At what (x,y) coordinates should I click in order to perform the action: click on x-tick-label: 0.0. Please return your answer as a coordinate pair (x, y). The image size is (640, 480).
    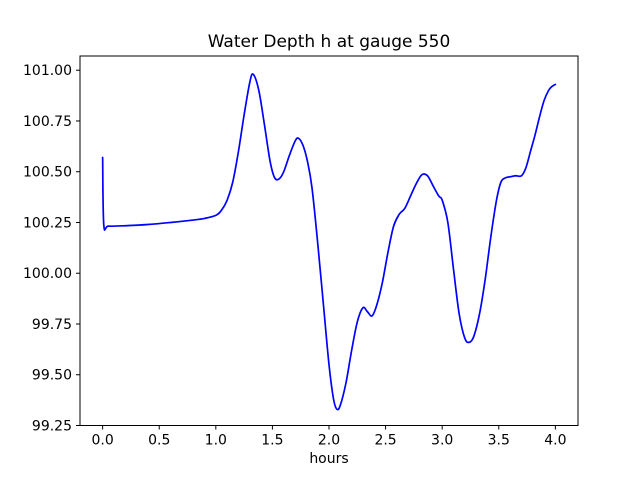
    Looking at the image, I should click on (103, 441).